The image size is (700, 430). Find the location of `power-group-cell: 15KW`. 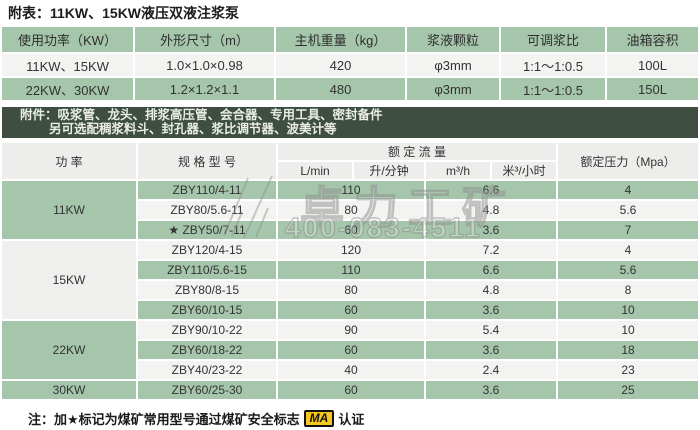

power-group-cell: 15KW is located at coordinates (69, 280).